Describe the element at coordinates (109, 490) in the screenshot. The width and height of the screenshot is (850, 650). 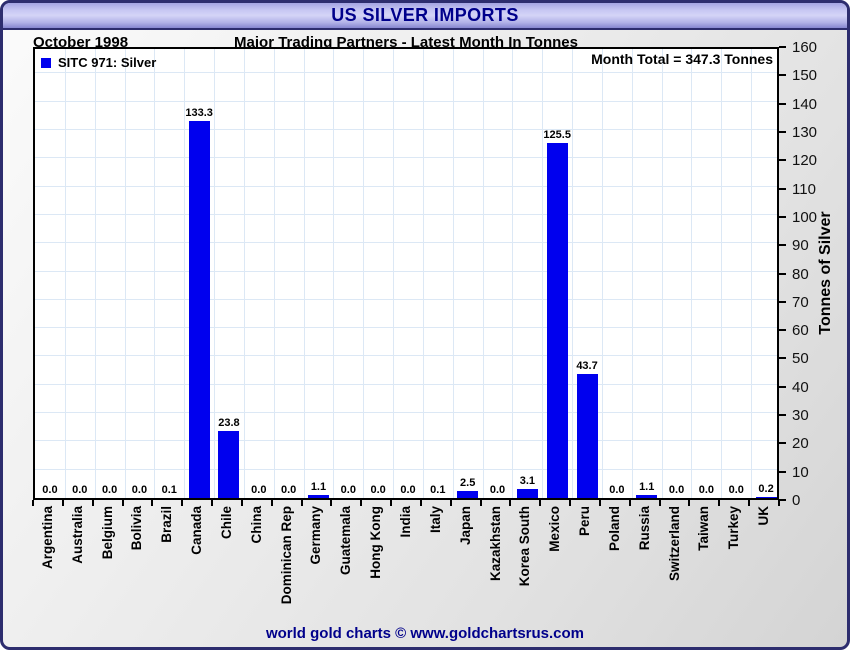
I see `value-label-belgium: 0.0` at that location.